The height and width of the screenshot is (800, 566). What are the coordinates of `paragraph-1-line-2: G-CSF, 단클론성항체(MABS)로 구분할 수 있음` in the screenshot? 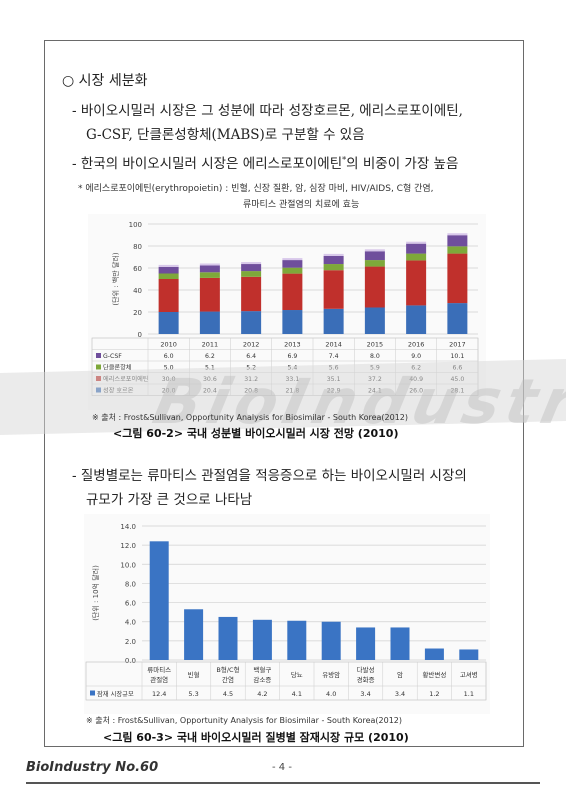 It's located at (225, 135).